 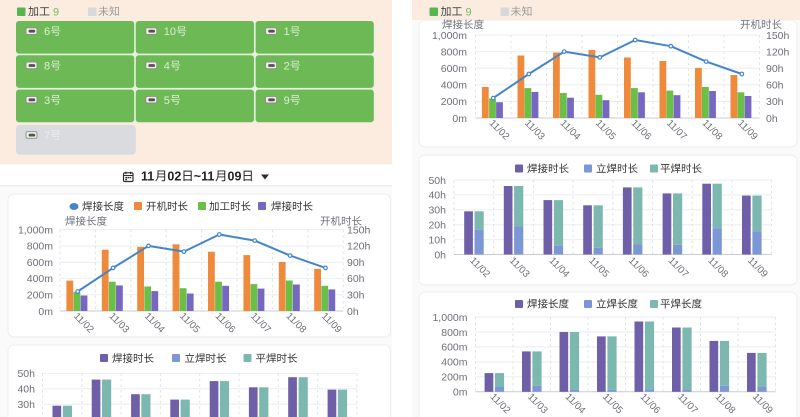 What do you see at coordinates (287, 67) in the screenshot?
I see `svg-text: 2` at bounding box center [287, 67].